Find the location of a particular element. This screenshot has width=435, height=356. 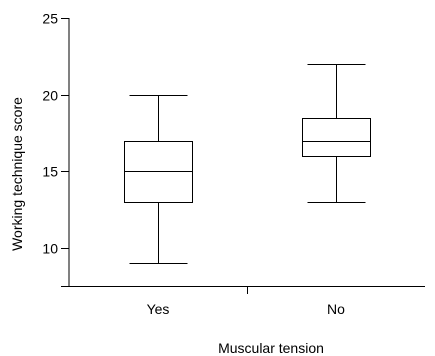

box-no is located at coordinates (336, 133).